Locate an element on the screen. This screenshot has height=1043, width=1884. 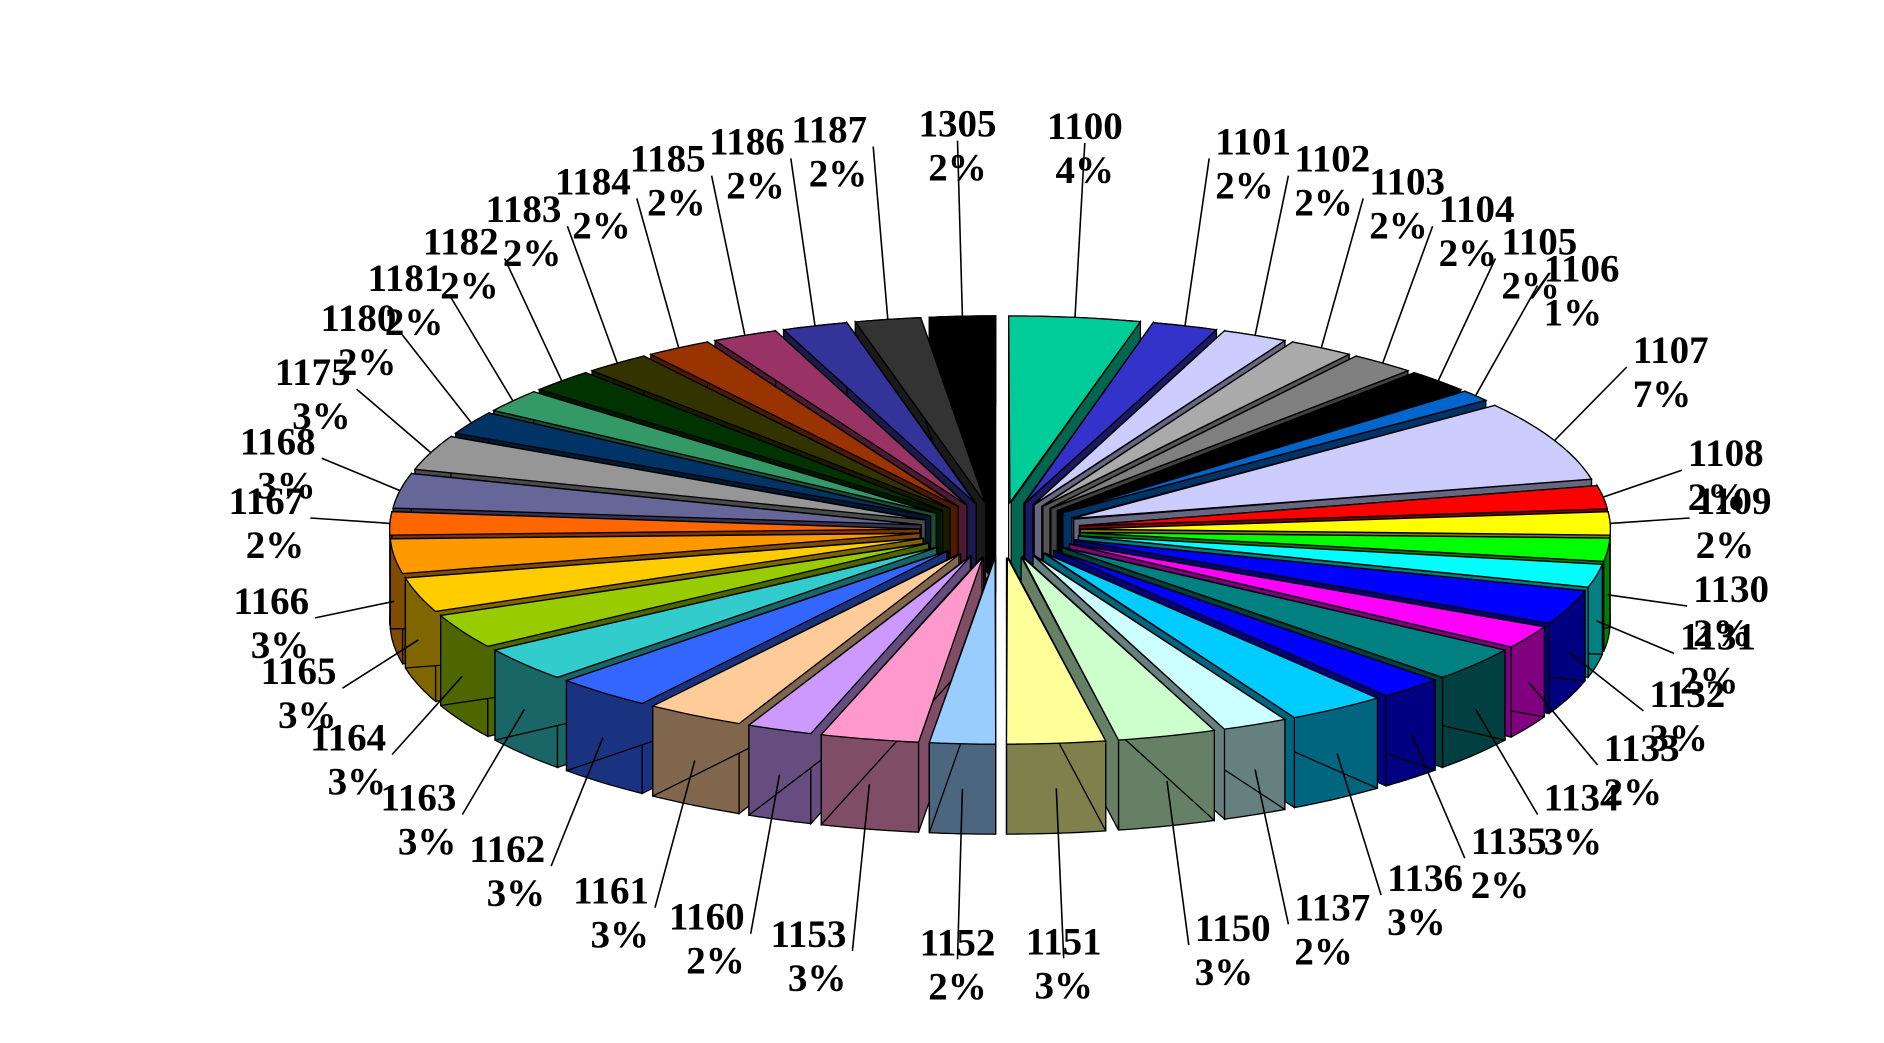
slice-label-1161: 1161 is located at coordinates (611, 891).